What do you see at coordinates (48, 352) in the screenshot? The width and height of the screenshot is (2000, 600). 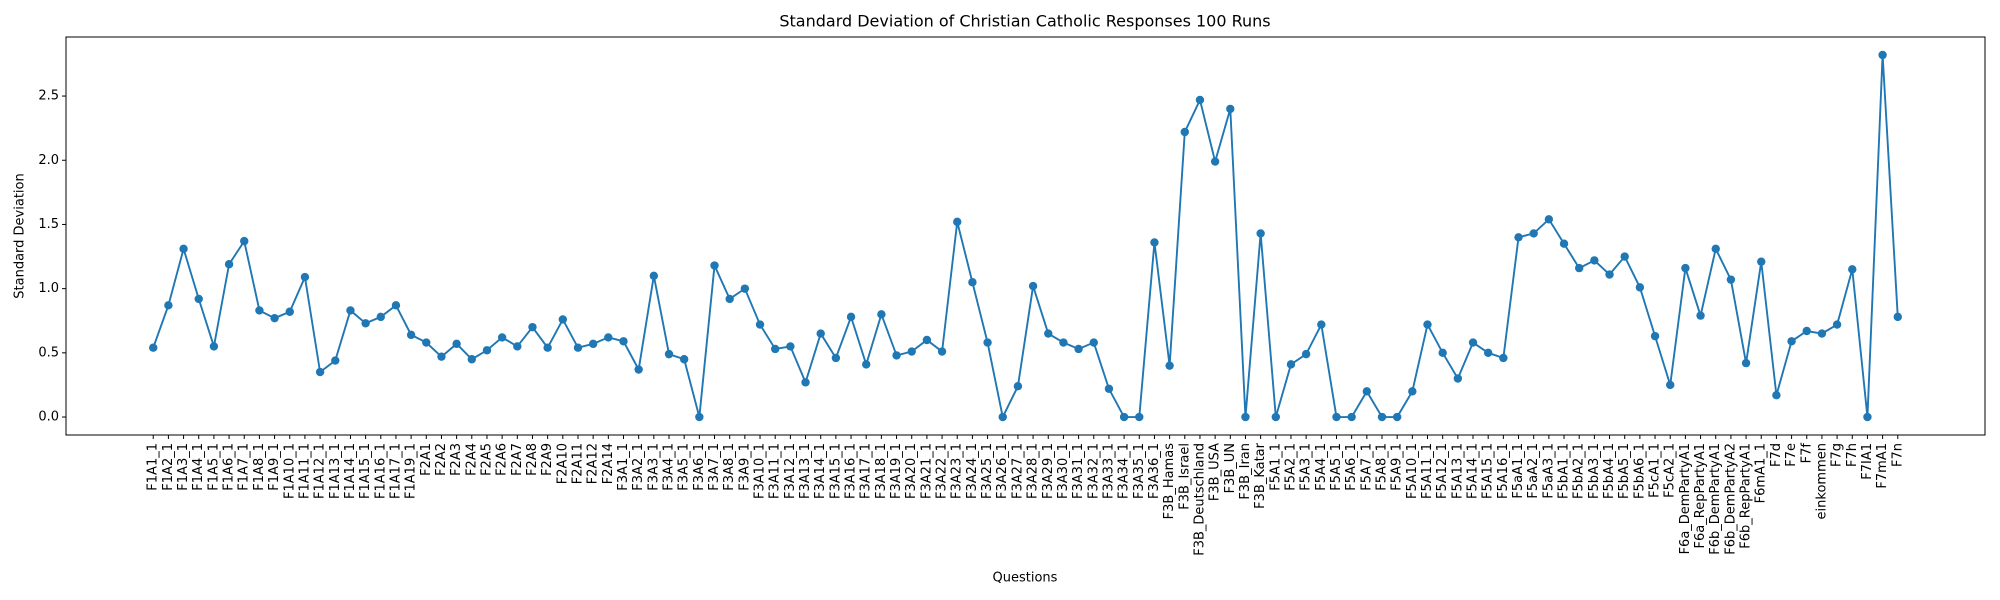 I see `y-tick-label: 0.5` at bounding box center [48, 352].